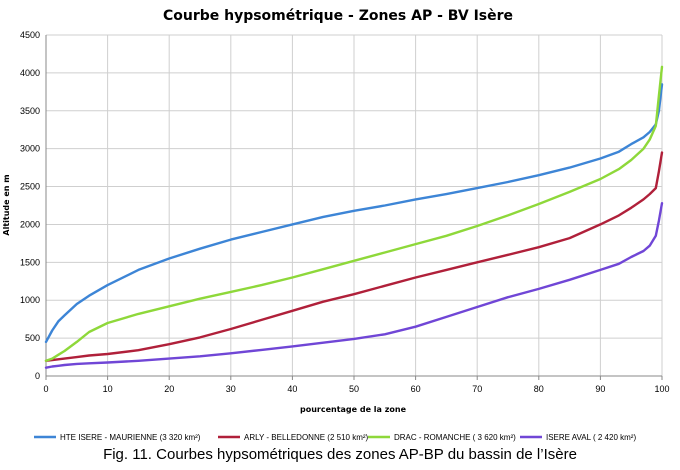 The width and height of the screenshot is (680, 470). Describe the element at coordinates (30, 262) in the screenshot. I see `y-tick-label: 1500` at that location.